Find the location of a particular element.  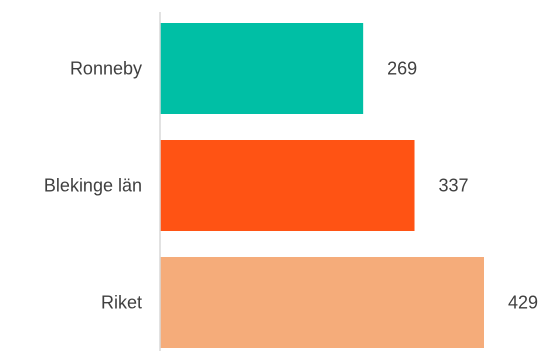

category-label-0: Ronneby is located at coordinates (106, 69).